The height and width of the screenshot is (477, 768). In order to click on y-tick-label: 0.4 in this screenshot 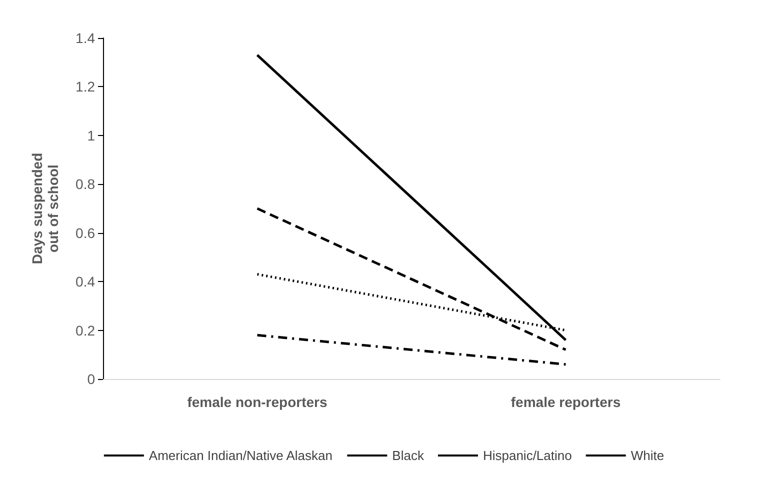, I will do `click(86, 282)`.